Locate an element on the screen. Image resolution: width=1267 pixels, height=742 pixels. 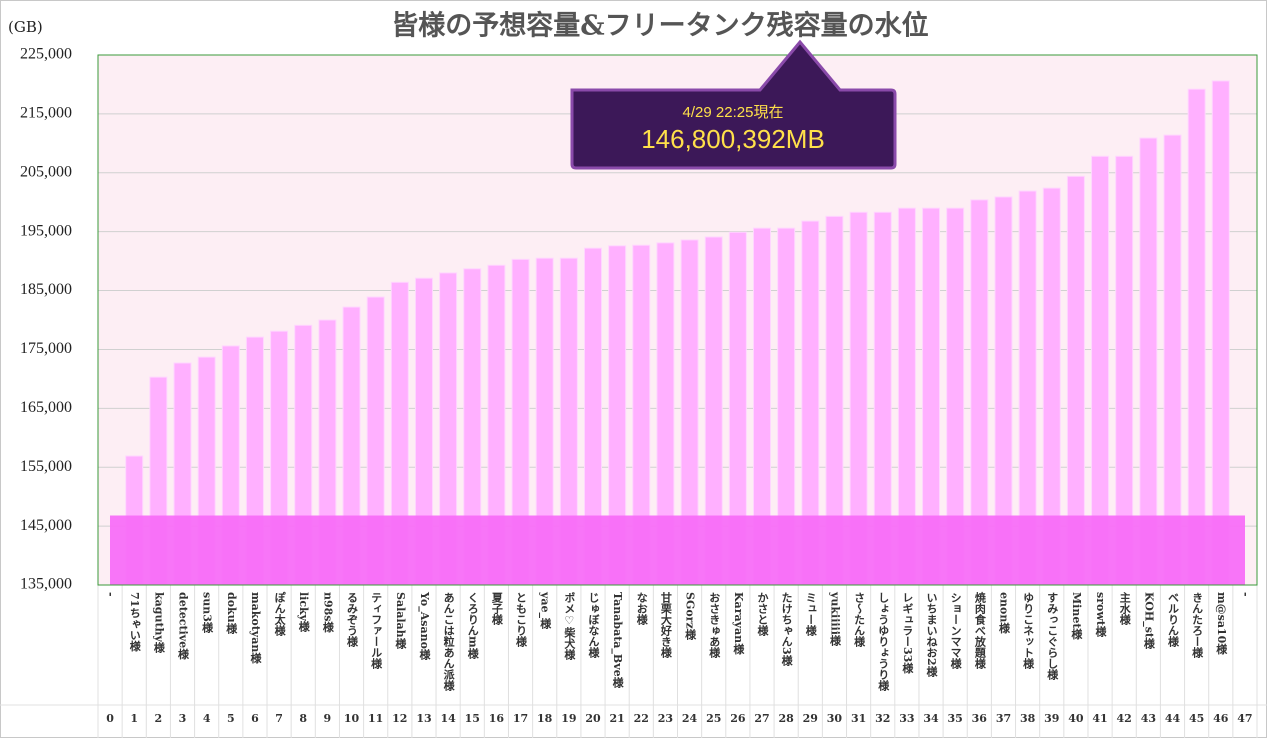
x-tick-label: さ〜たん様 is located at coordinates (859, 620).